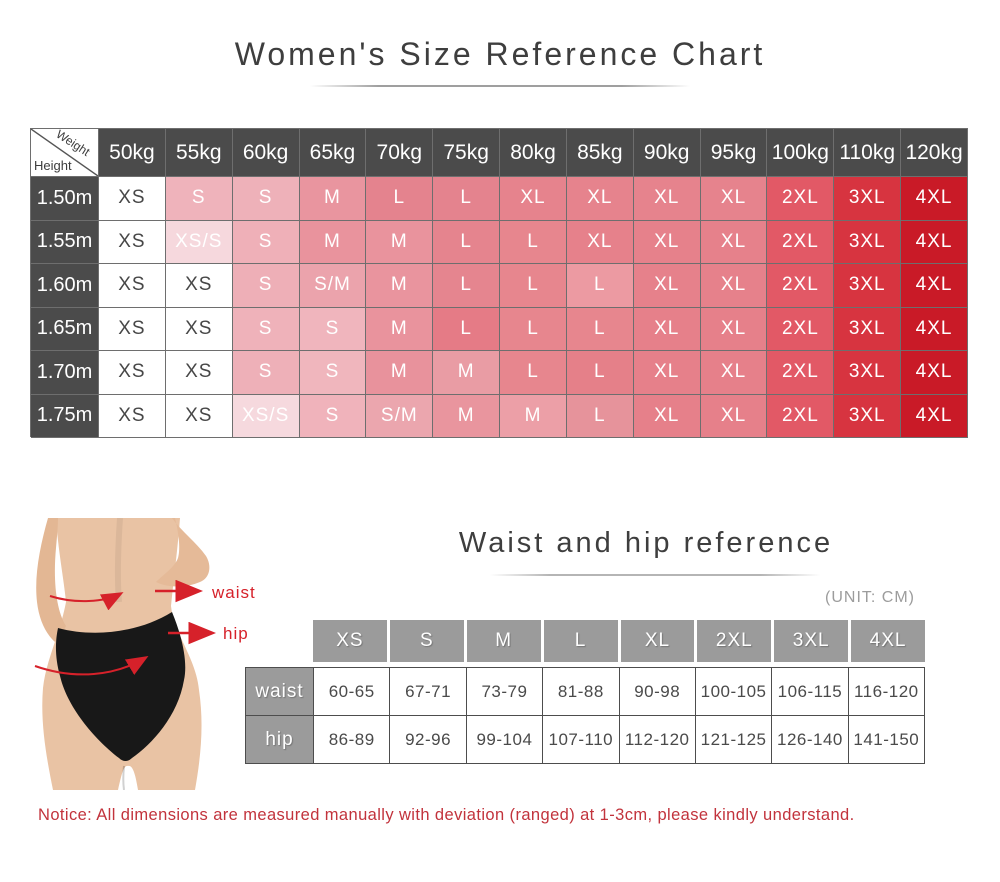  I want to click on left-arm, so click(51, 580).